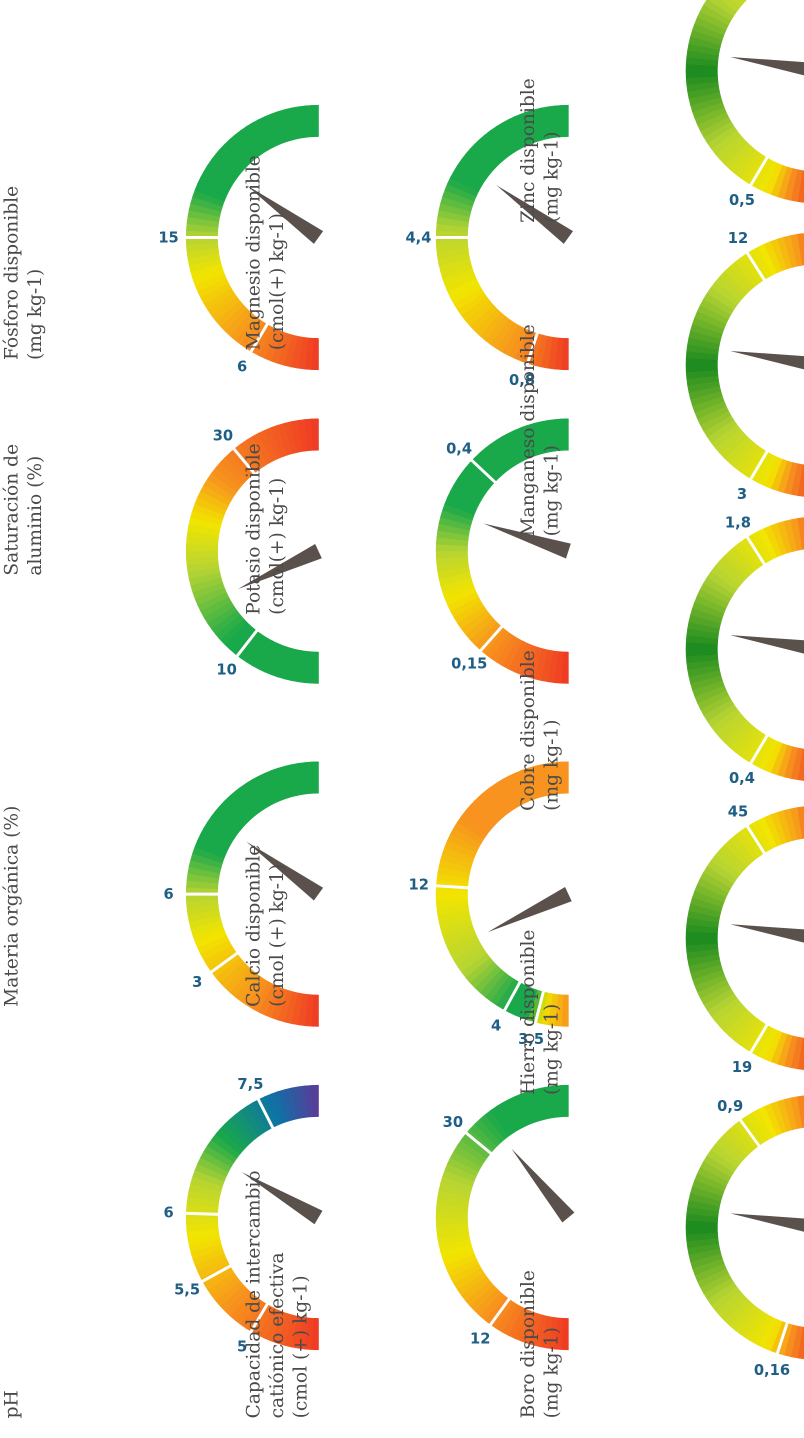 This screenshot has height=1438, width=804. What do you see at coordinates (168, 237) in the screenshot?
I see `tick-label: 15` at bounding box center [168, 237].